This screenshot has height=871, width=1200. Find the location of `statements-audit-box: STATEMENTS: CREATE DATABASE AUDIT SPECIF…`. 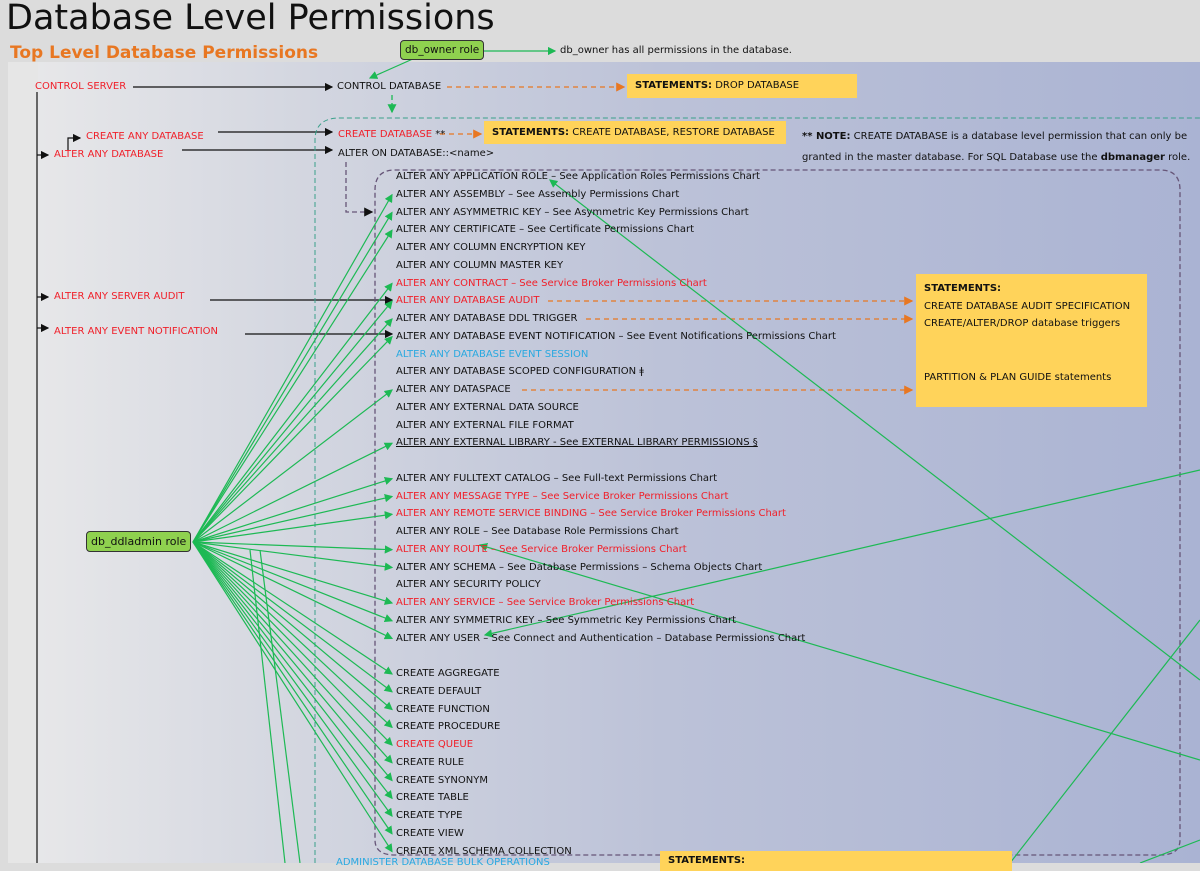

statements-audit-box: STATEMENTS: CREATE DATABASE AUDIT SPECIF… is located at coordinates (1031, 340).